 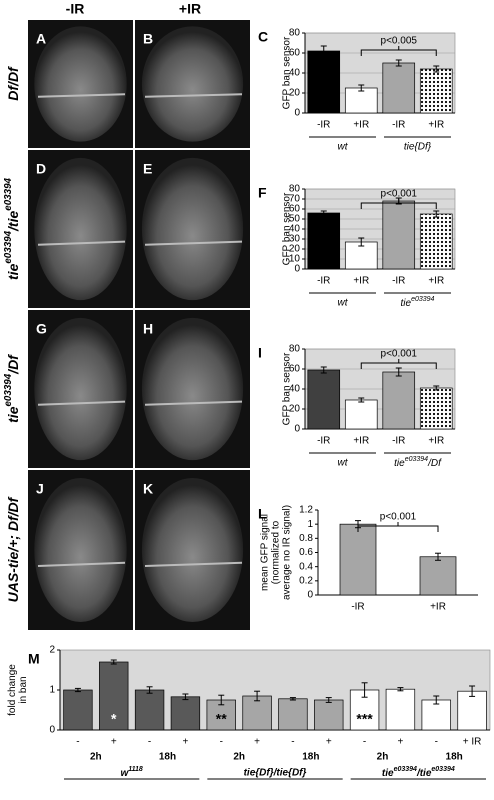 What do you see at coordinates (148, 39) in the screenshot?
I see `panel-letter: B` at bounding box center [148, 39].